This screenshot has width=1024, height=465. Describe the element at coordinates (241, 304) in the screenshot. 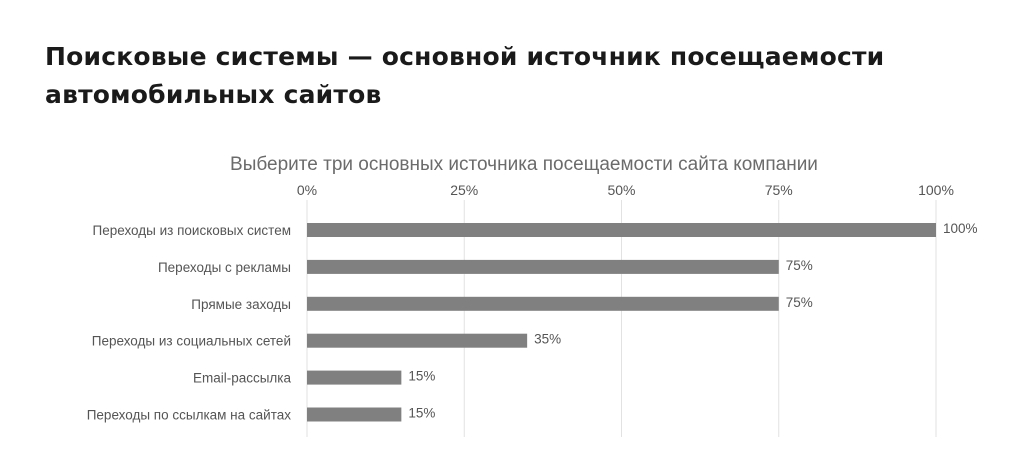

I see `category-label: Прямые заходы` at that location.